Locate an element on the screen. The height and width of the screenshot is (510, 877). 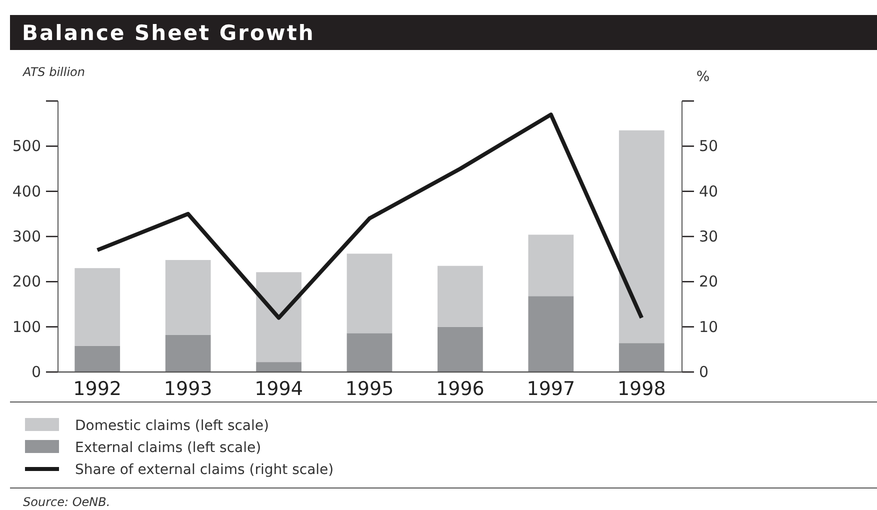
x-tick-label: 1996 is located at coordinates (460, 389).